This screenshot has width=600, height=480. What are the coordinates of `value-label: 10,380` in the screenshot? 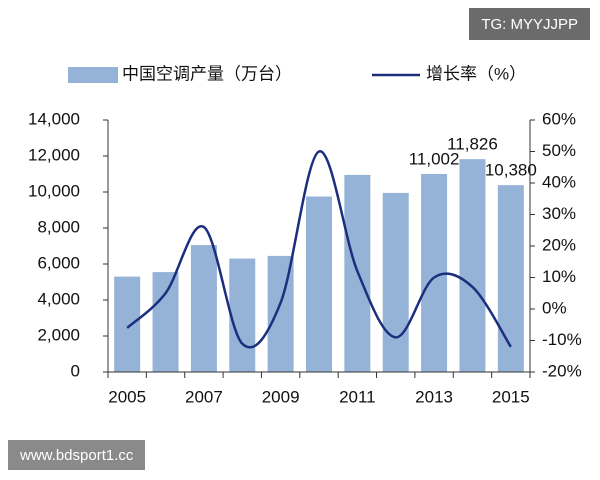 It's located at (511, 170).